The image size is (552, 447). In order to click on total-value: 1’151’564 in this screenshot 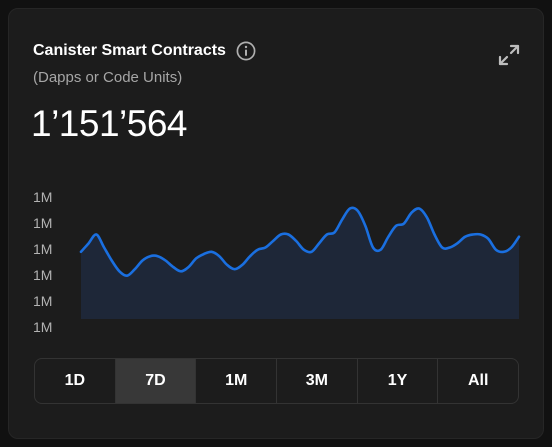, I will do `click(109, 123)`.